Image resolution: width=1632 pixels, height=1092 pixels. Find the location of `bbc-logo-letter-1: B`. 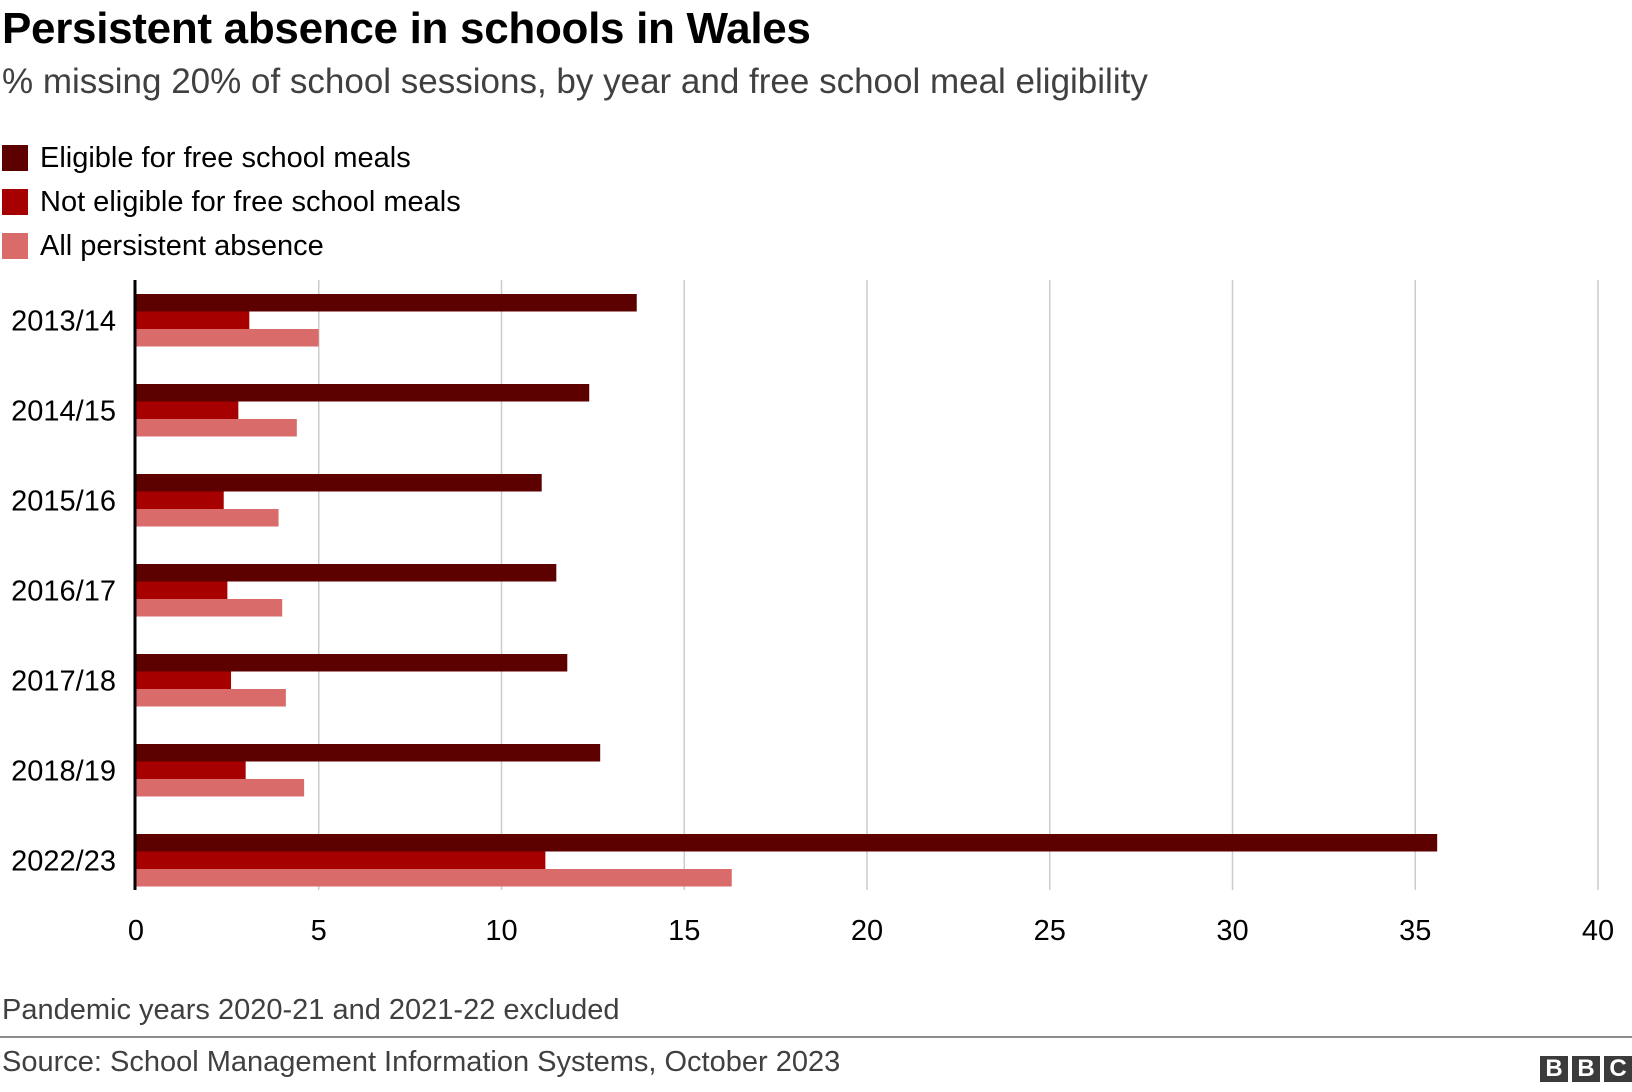

bbc-logo-letter-1: B is located at coordinates (1554, 1069).